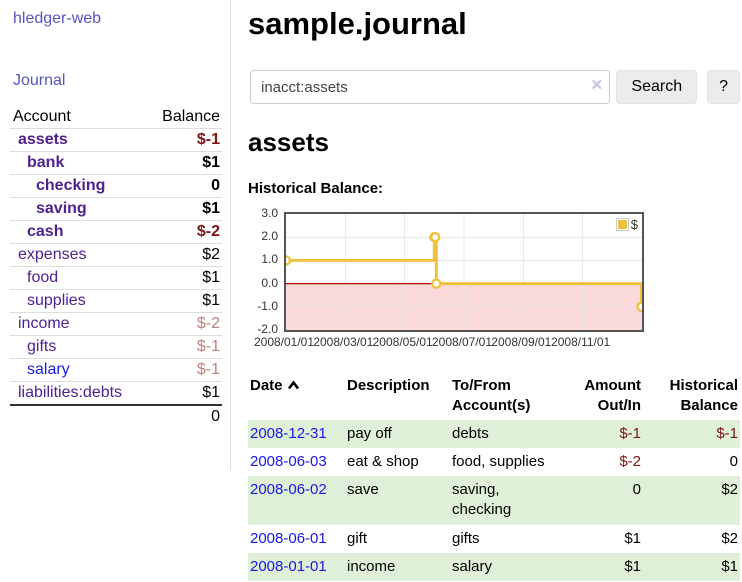 This screenshot has width=742, height=582. Describe the element at coordinates (288, 433) in the screenshot. I see `transaction-date-link: 2008-12-31` at that location.